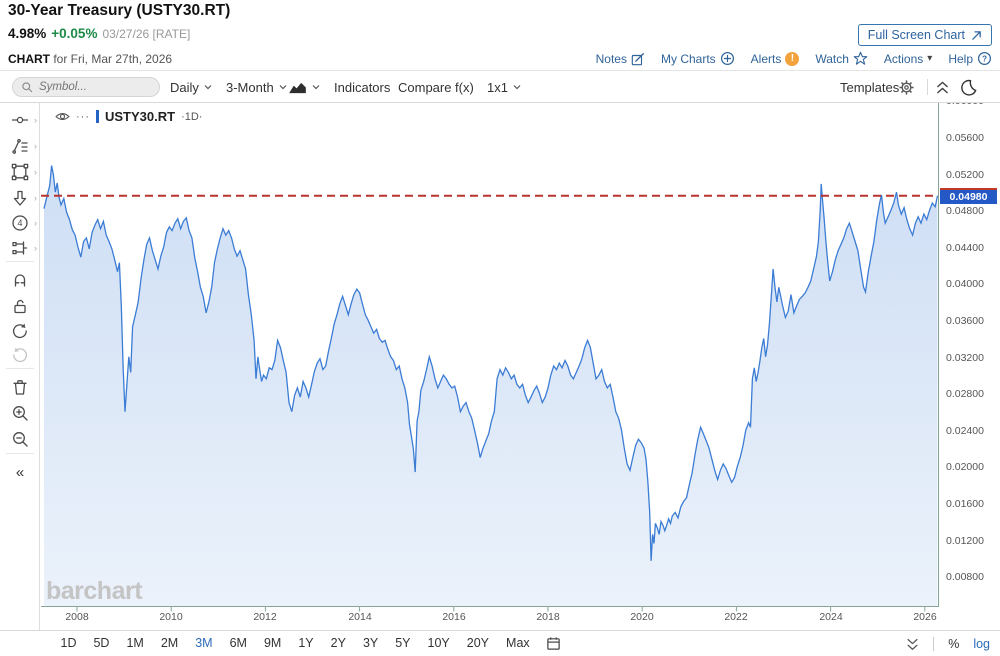 The image size is (1000, 656). Describe the element at coordinates (620, 59) in the screenshot. I see `notes-link: Notes` at that location.